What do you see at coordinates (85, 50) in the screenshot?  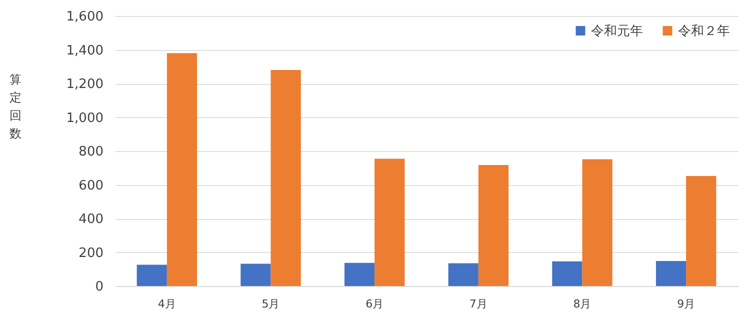 I see `y-tick-label: 1,400` at bounding box center [85, 50].